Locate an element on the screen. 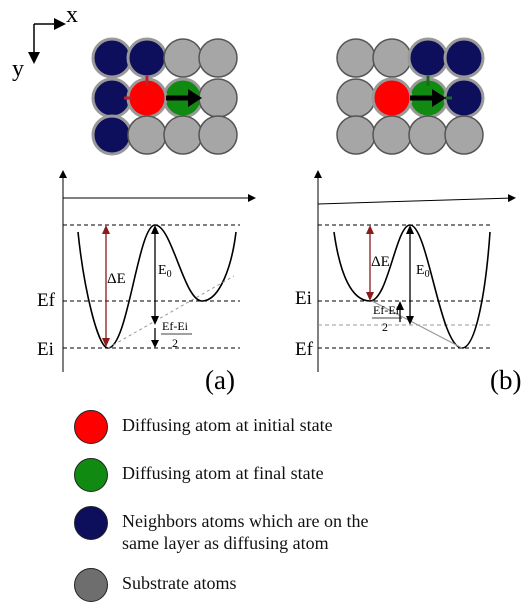  upper-level-label: Ef is located at coordinates (46, 300).